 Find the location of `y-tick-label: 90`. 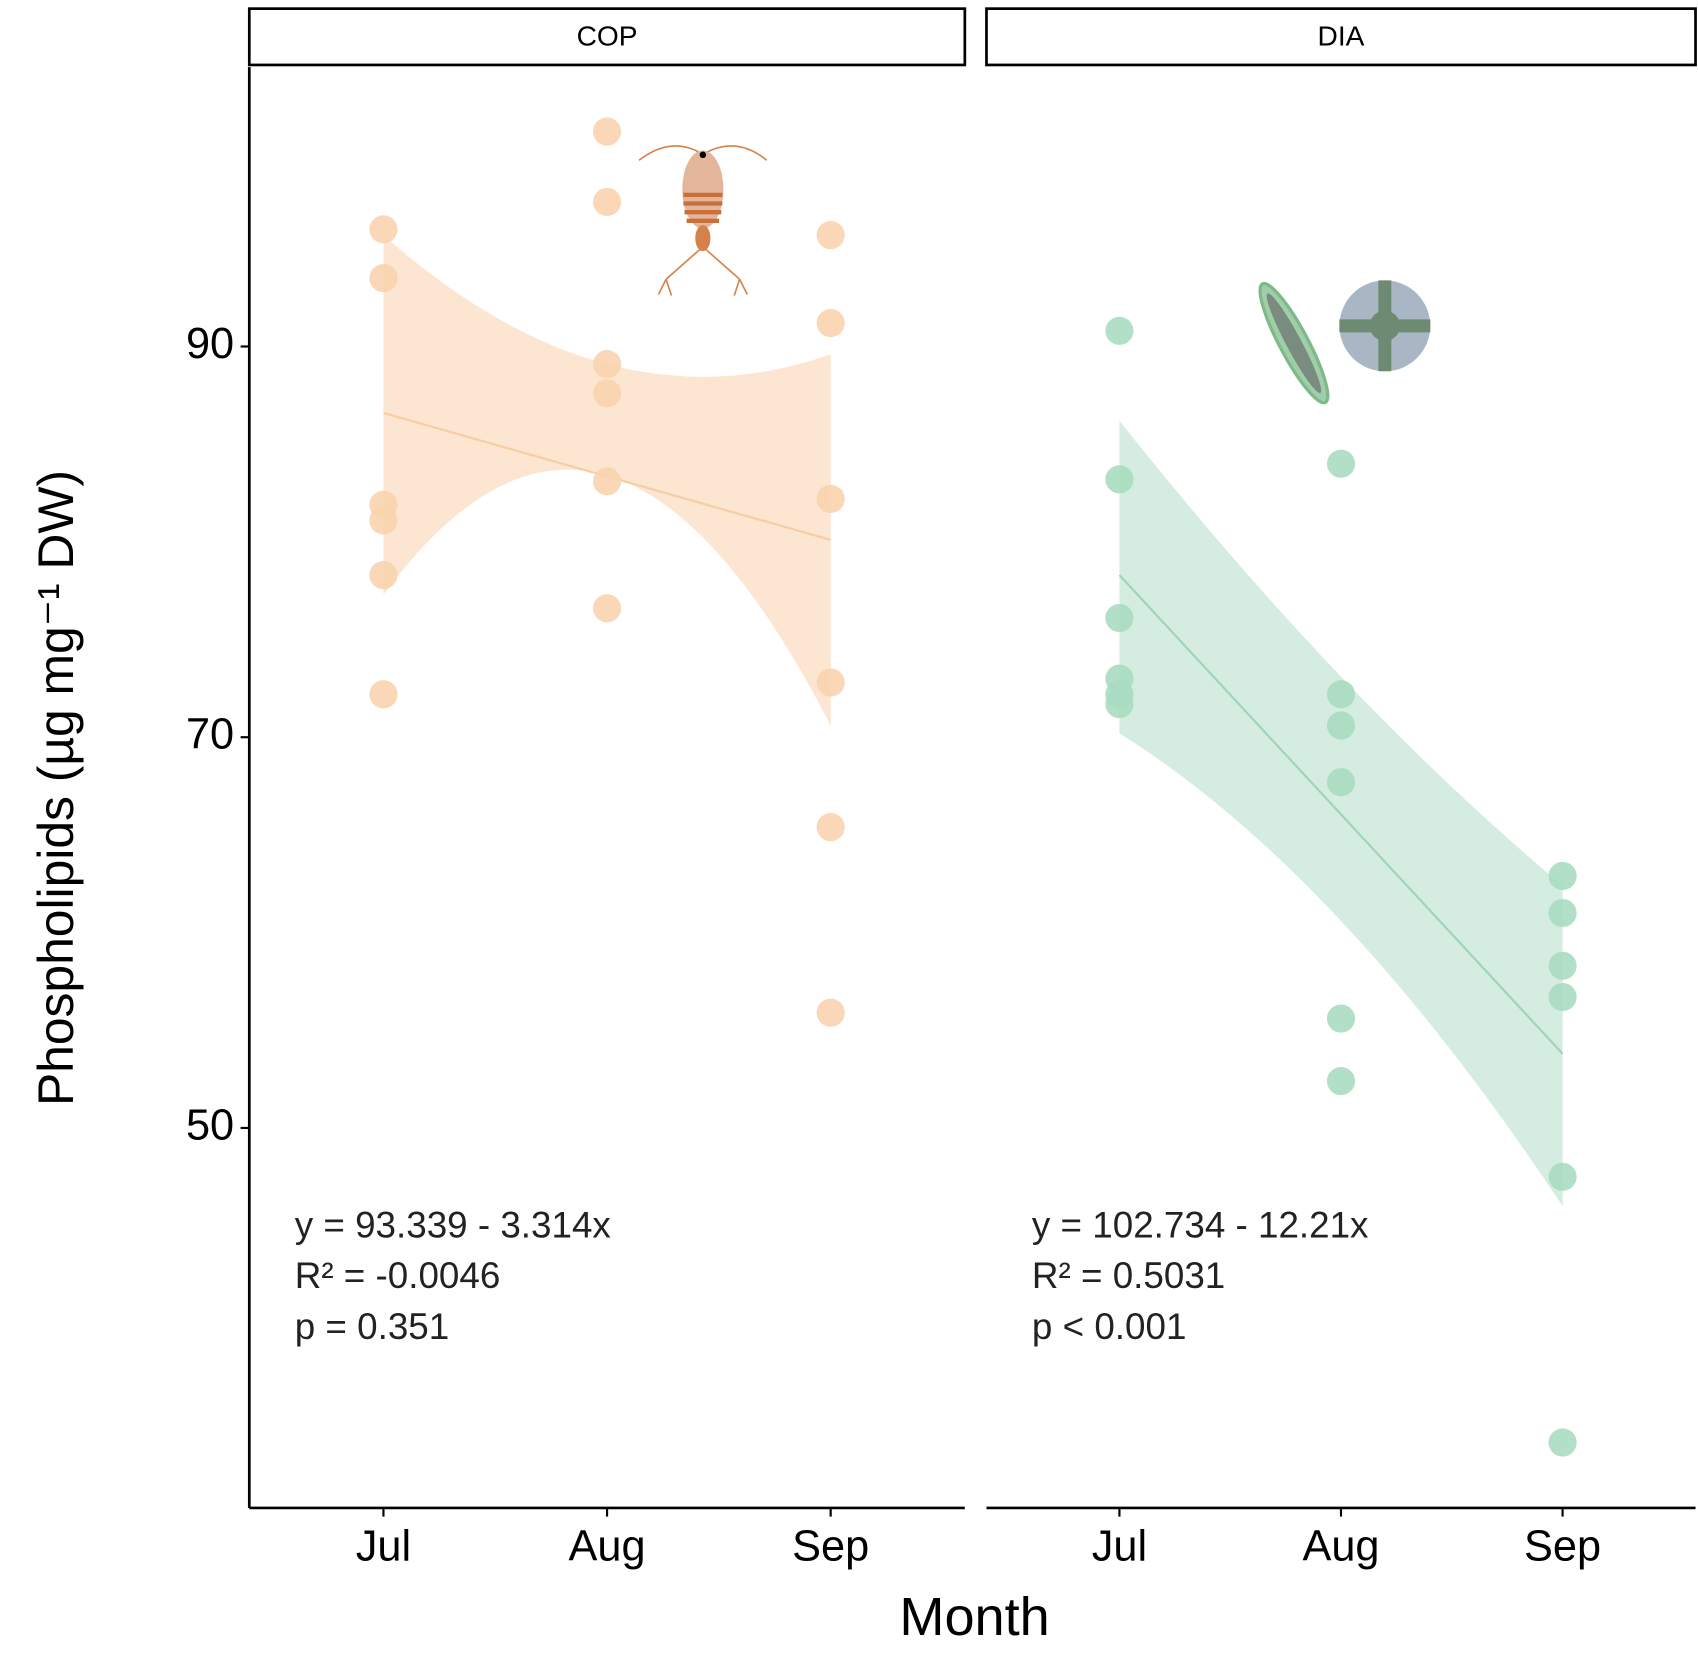

y-tick-label: 90 is located at coordinates (210, 344).